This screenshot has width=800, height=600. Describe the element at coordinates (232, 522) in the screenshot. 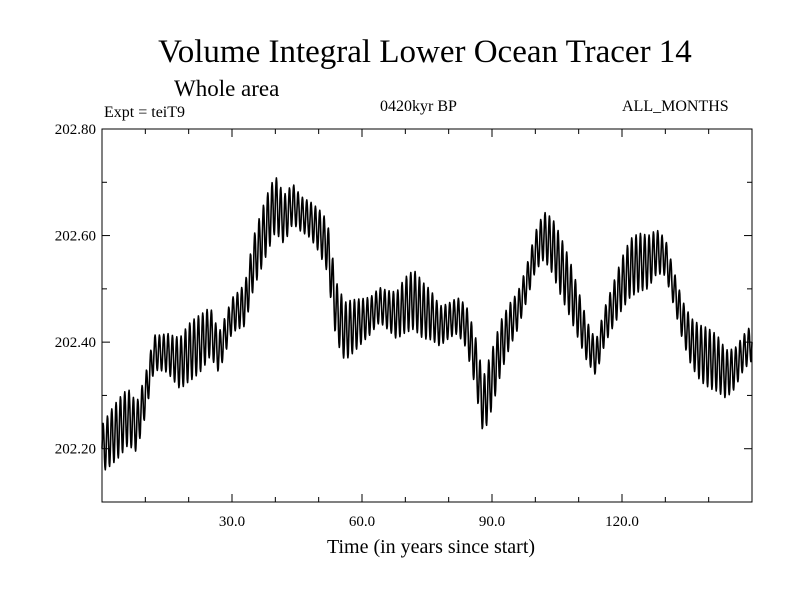

I see `x-tick-label: 30.0` at that location.